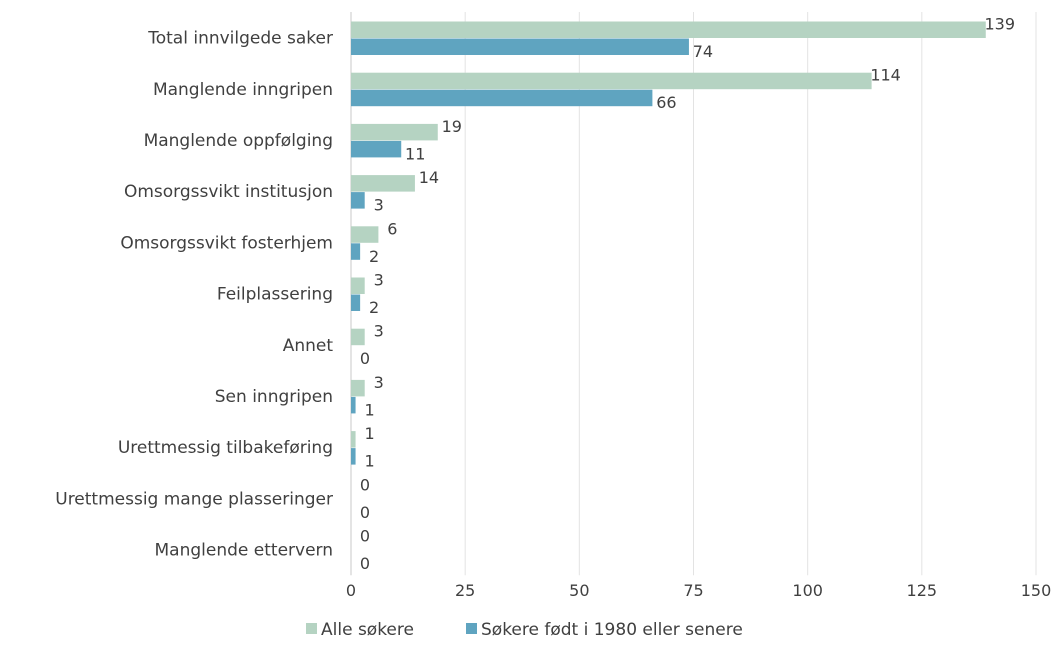 Image resolution: width=1056 pixels, height=646 pixels. I want to click on category-label: Sen inngripen, so click(274, 397).